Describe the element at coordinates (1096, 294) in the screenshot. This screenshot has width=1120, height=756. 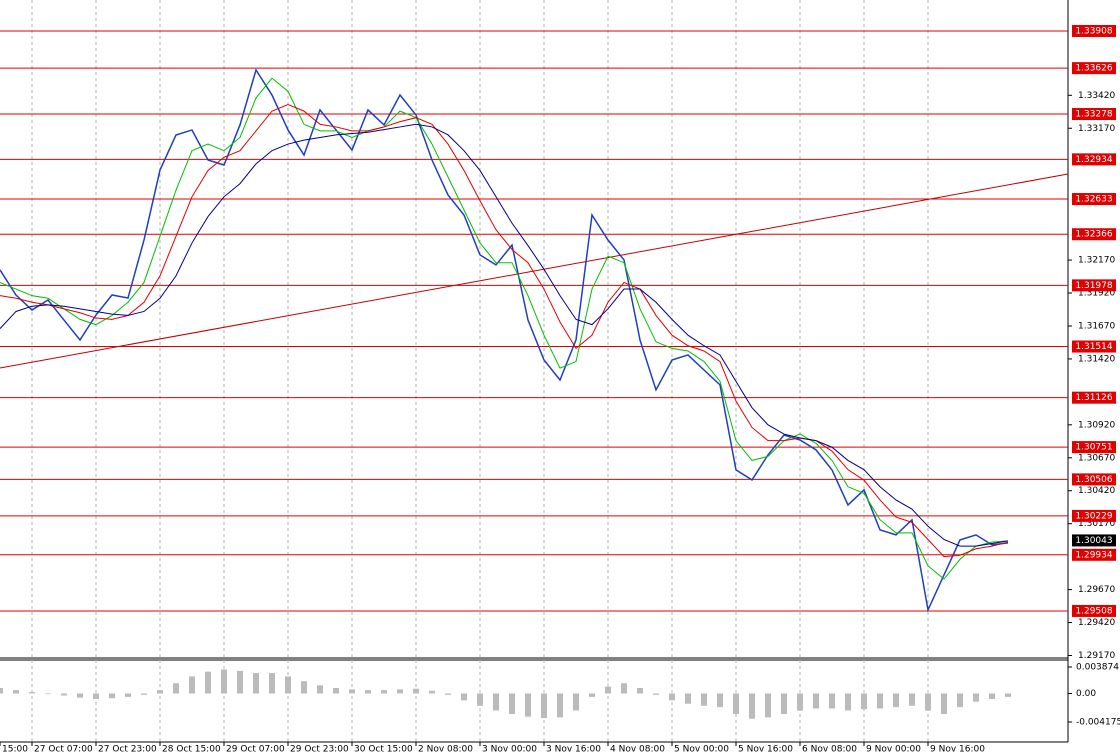
I see `y-tick-label: 1.31920` at that location.